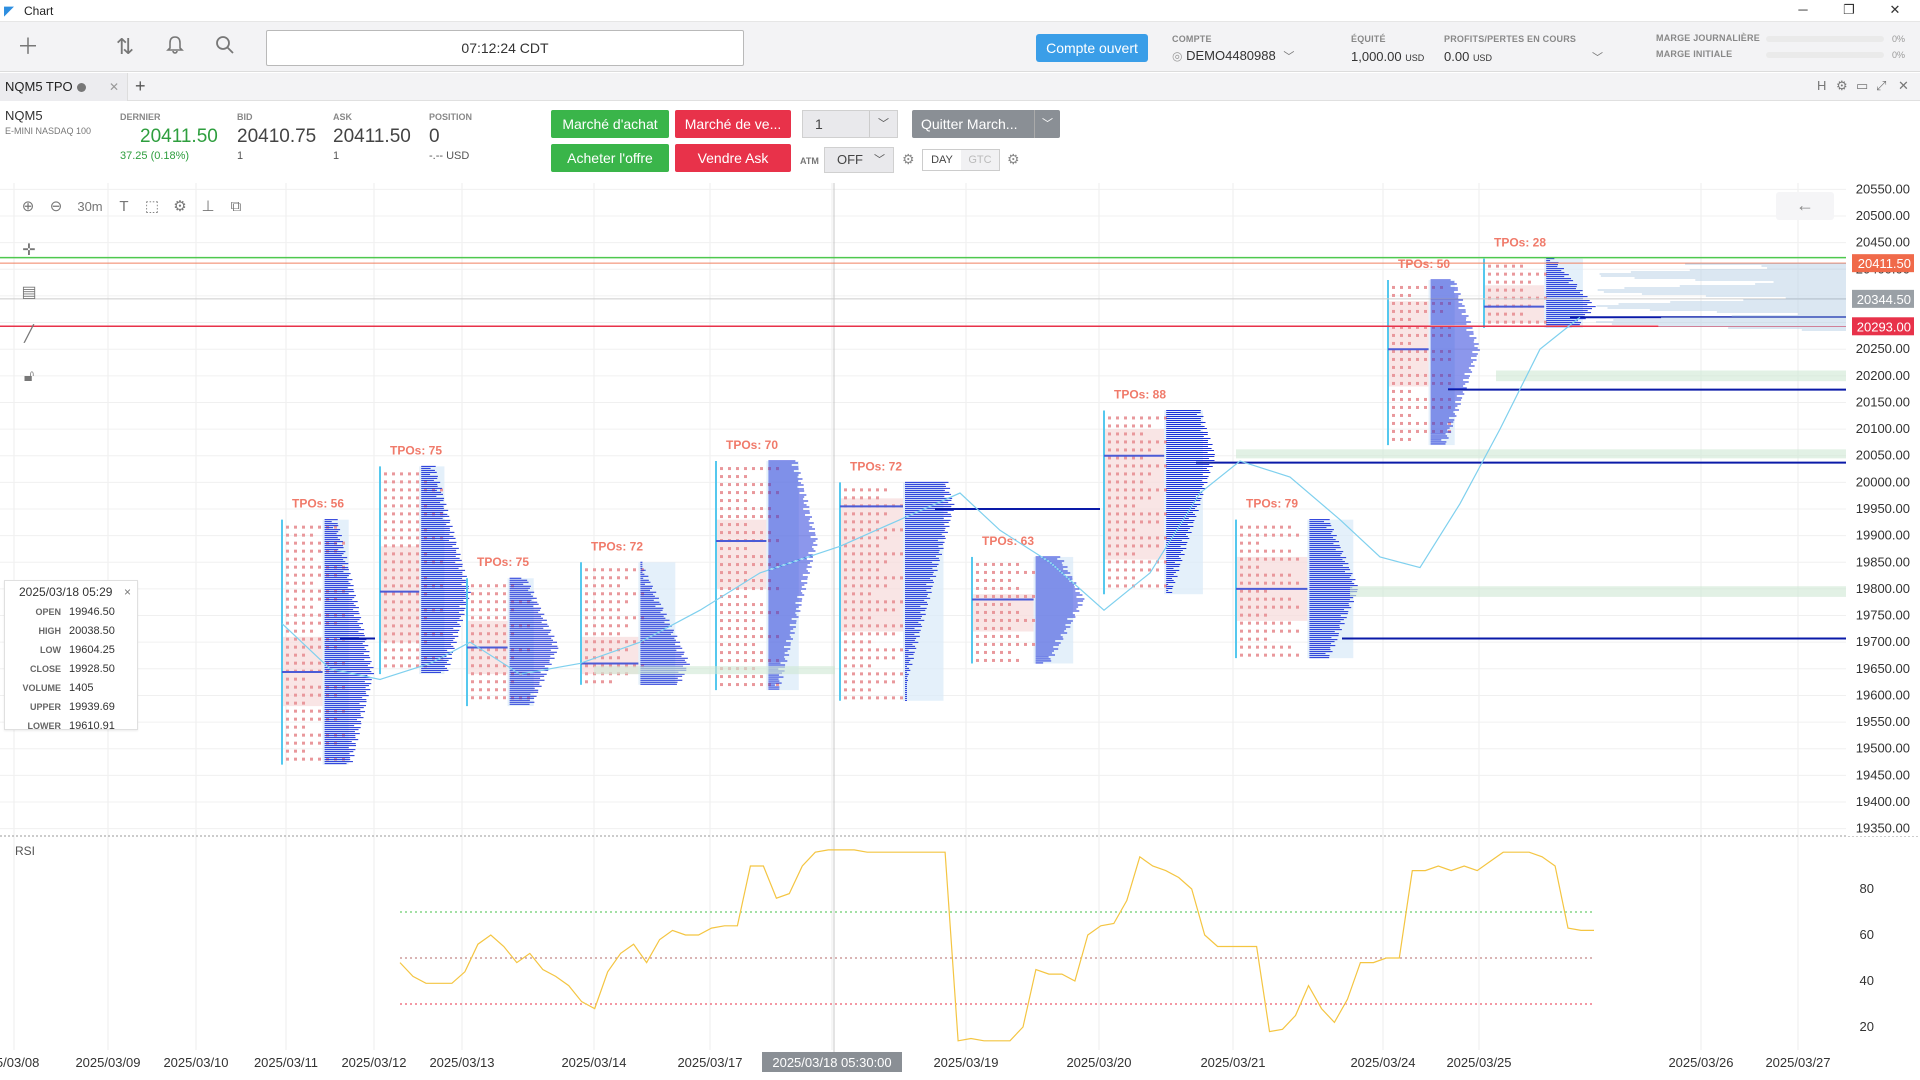 The width and height of the screenshot is (1920, 1080). Describe the element at coordinates (1013, 159) in the screenshot. I see `order-settings-gear-icon: ⚙` at that location.